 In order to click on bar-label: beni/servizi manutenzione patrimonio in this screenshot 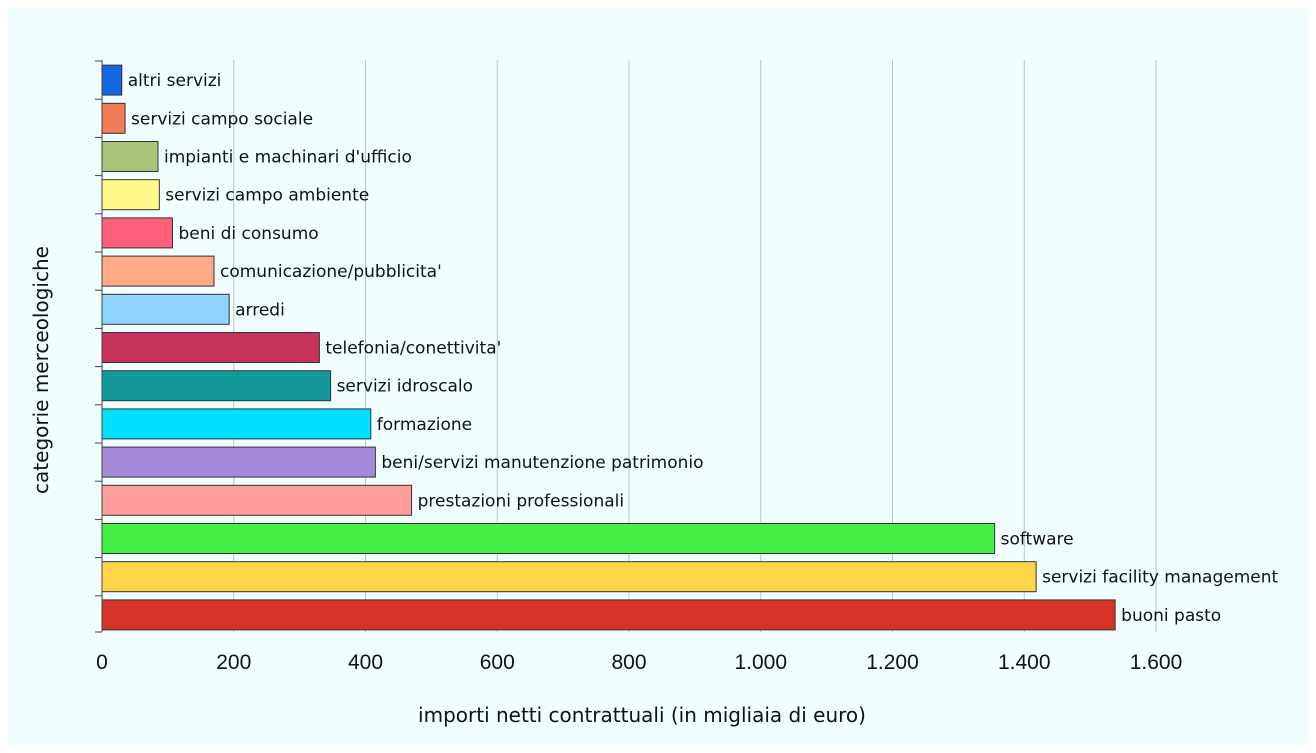, I will do `click(542, 463)`.